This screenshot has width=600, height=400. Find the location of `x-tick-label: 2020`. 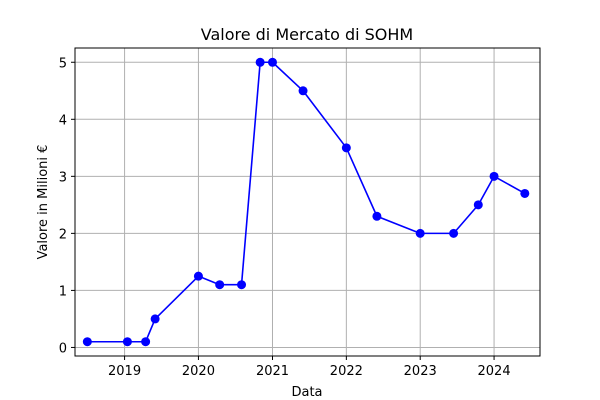

x-tick-label: 2020 is located at coordinates (198, 371).